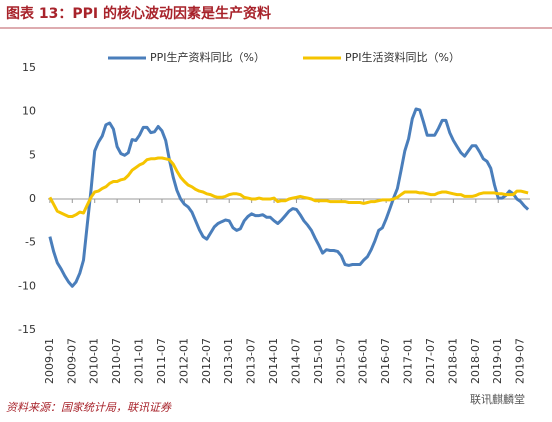 The width and height of the screenshot is (552, 422). What do you see at coordinates (29, 111) in the screenshot?
I see `y-tick-label: 10` at bounding box center [29, 111].